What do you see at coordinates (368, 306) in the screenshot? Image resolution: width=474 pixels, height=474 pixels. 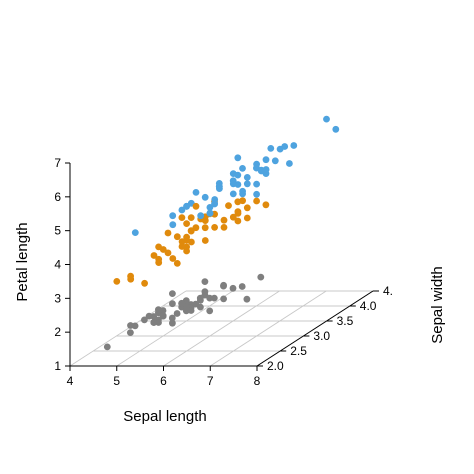 I see `y-tick-label: 4.0` at bounding box center [368, 306].